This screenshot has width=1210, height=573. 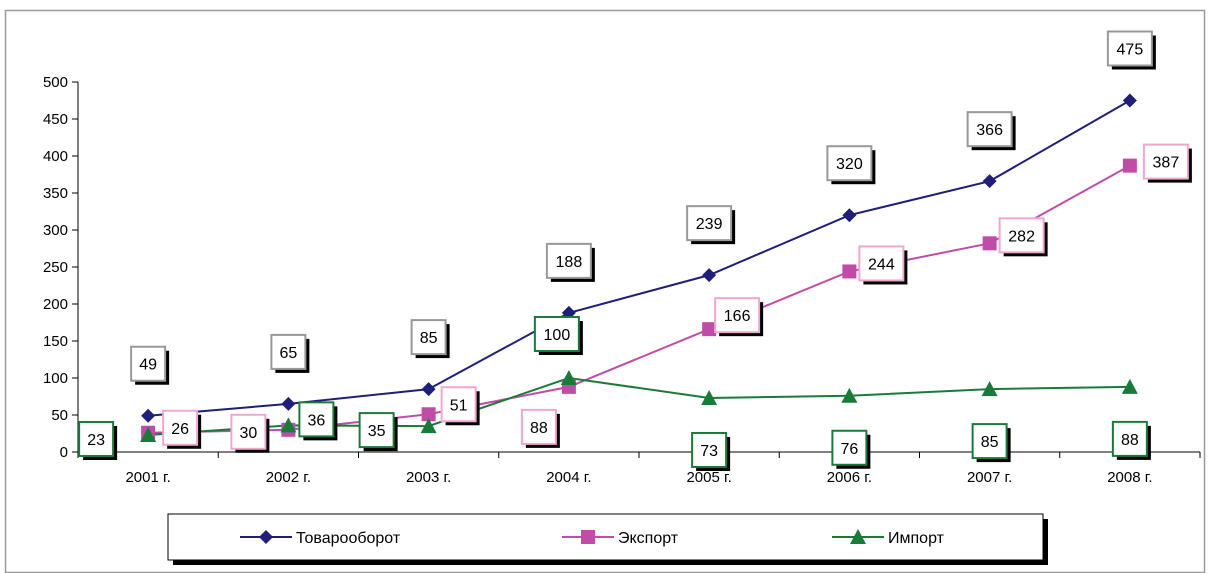 I want to click on legend-label: Товарооборот, so click(x=348, y=538).